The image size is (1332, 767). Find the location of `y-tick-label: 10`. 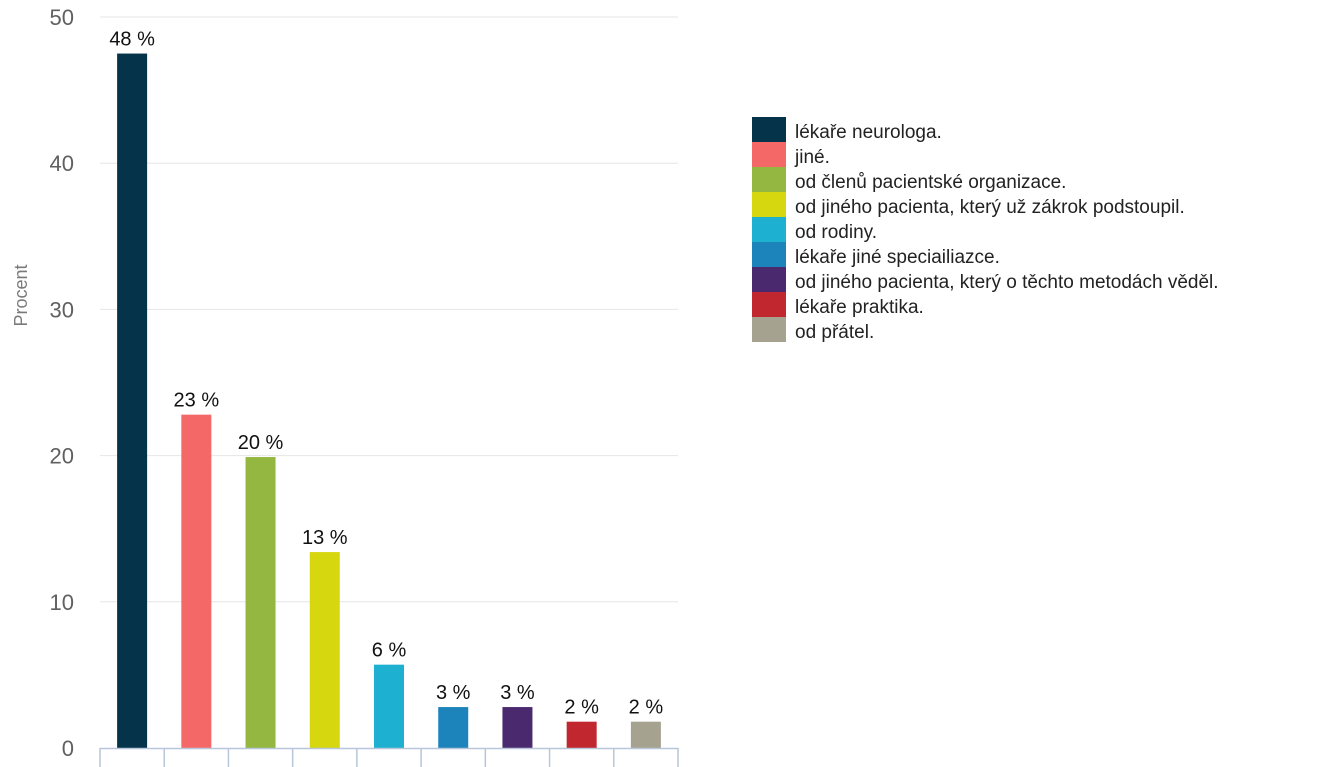

y-tick-label: 10 is located at coordinates (62, 602).